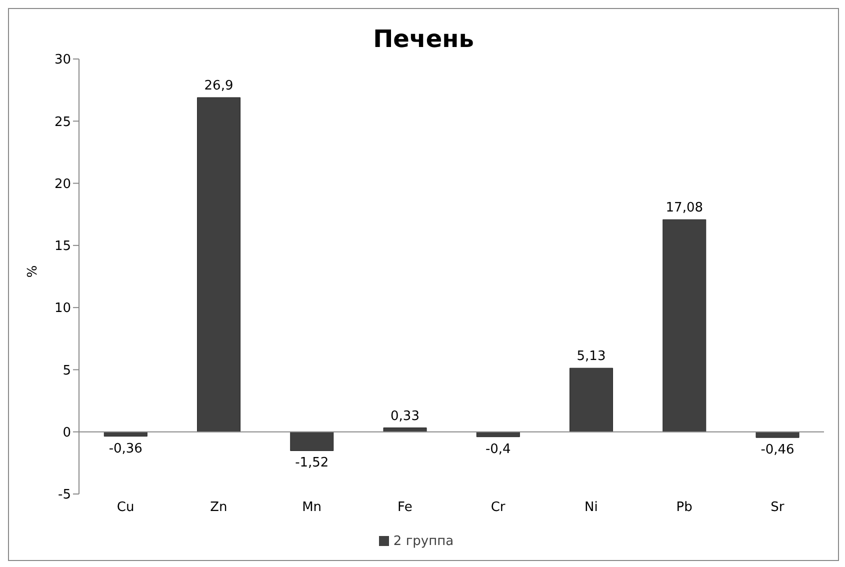 This screenshot has width=845, height=567. Describe the element at coordinates (498, 449) in the screenshot. I see `data-label: -0,4` at that location.